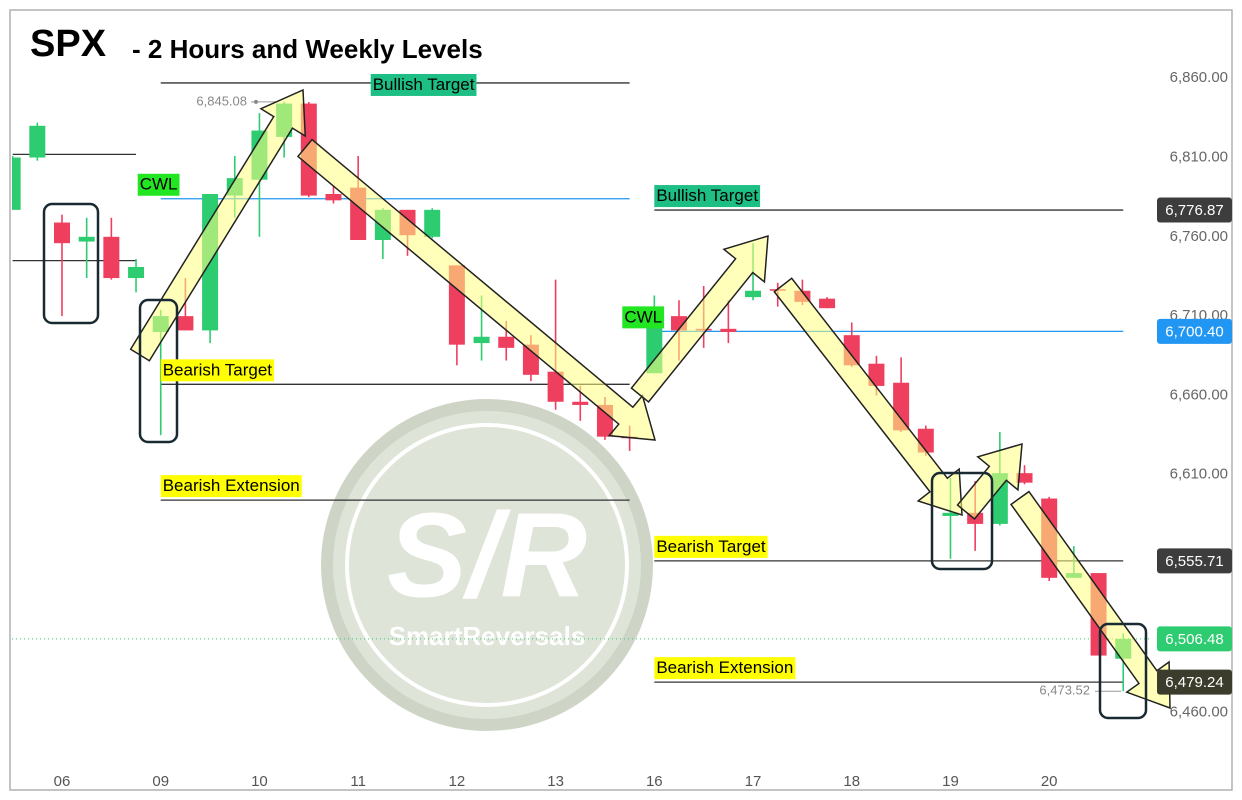 This screenshot has height=800, width=1242. Describe the element at coordinates (1049, 781) in the screenshot. I see `x-tick-label: 20` at that location.